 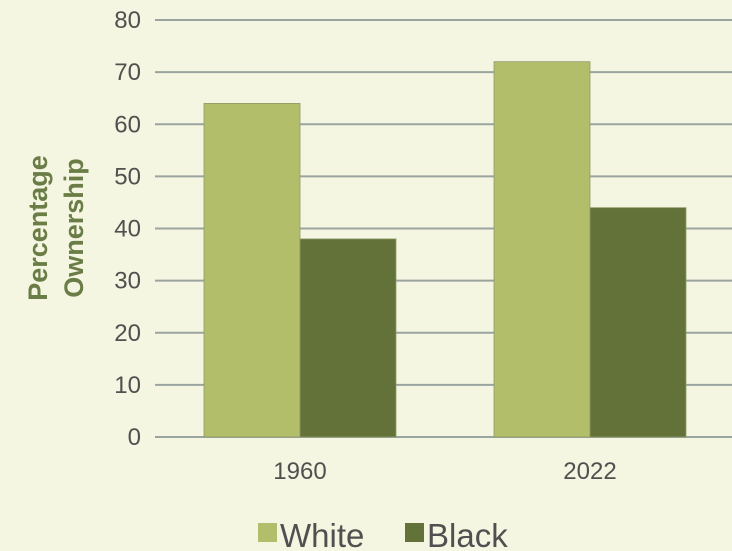 I want to click on x-category-label: 1960, so click(x=299, y=471).